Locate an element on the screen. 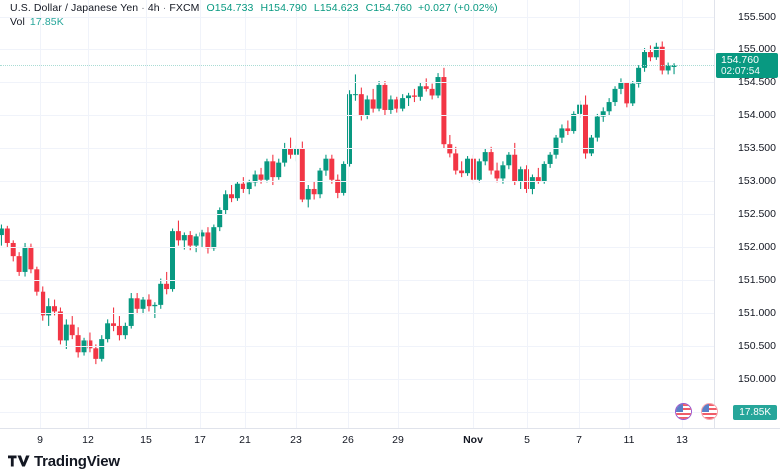  interval-label: 4h is located at coordinates (153, 8).